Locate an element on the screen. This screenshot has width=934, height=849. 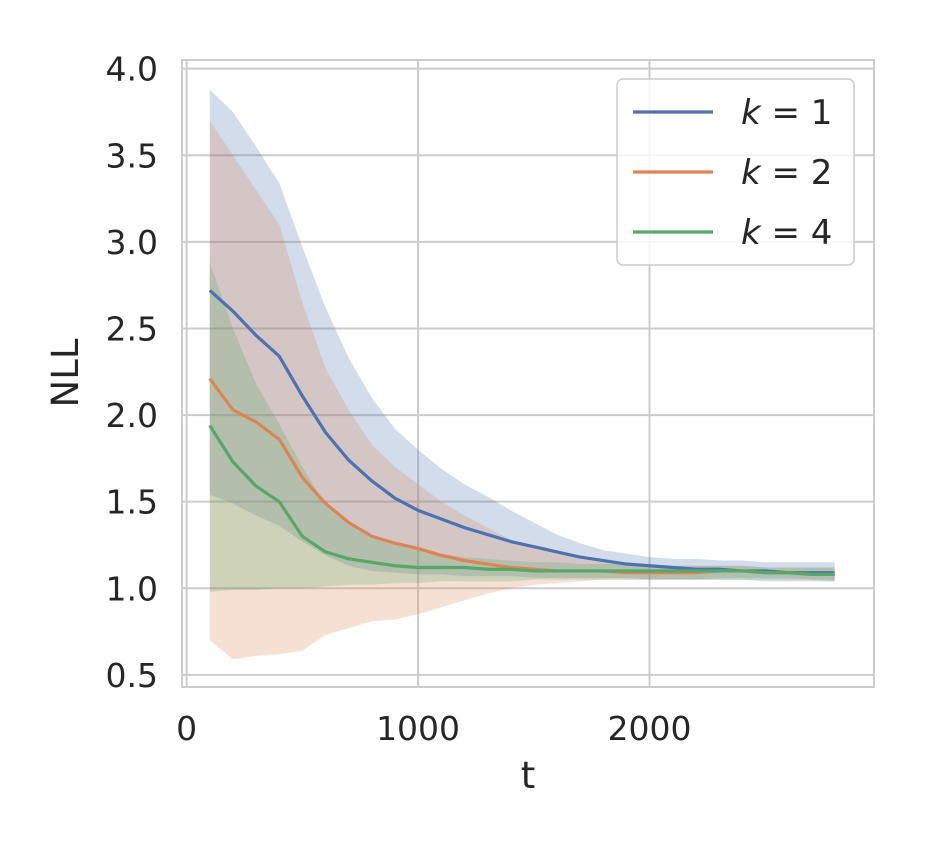
legend-box is located at coordinates (735, 172).